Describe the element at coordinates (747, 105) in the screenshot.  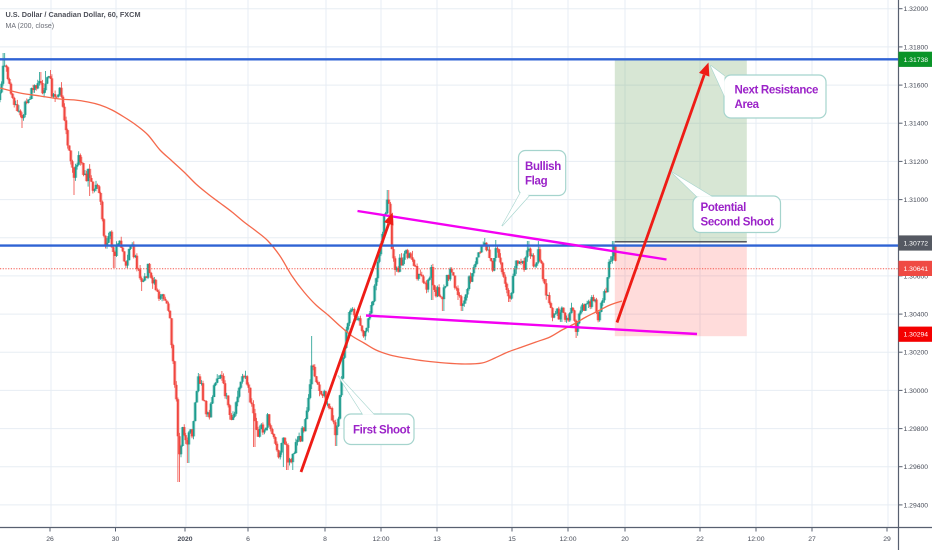
I see `svg-text: Area` at that location.